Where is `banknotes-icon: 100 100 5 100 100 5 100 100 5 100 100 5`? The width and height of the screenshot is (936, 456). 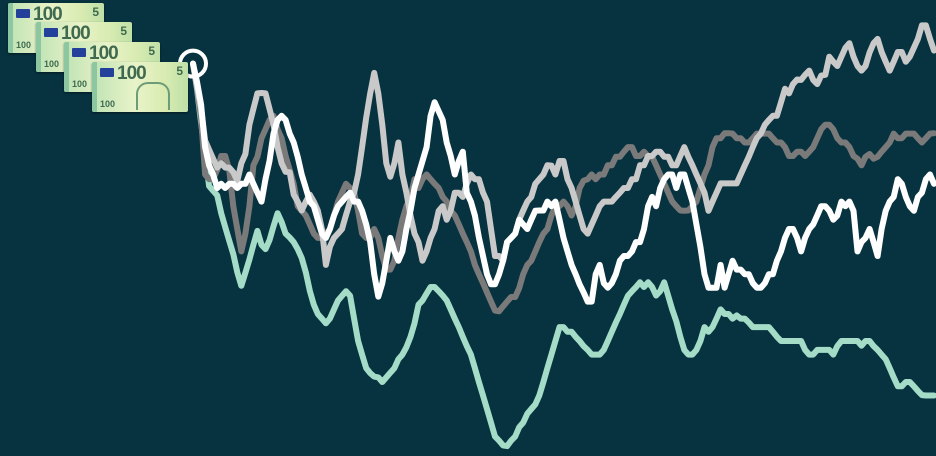
banknotes-icon: 100 100 5 100 100 5 100 100 5 100 100 5 is located at coordinates (98, 58).